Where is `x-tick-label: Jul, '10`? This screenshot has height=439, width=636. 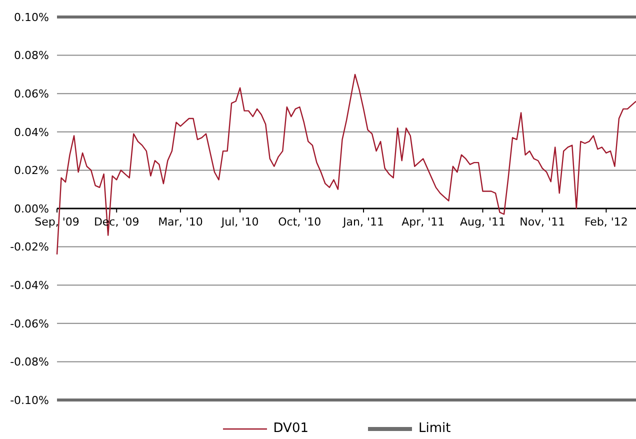
x-tick-label: Jul, '10 is located at coordinates (239, 222).